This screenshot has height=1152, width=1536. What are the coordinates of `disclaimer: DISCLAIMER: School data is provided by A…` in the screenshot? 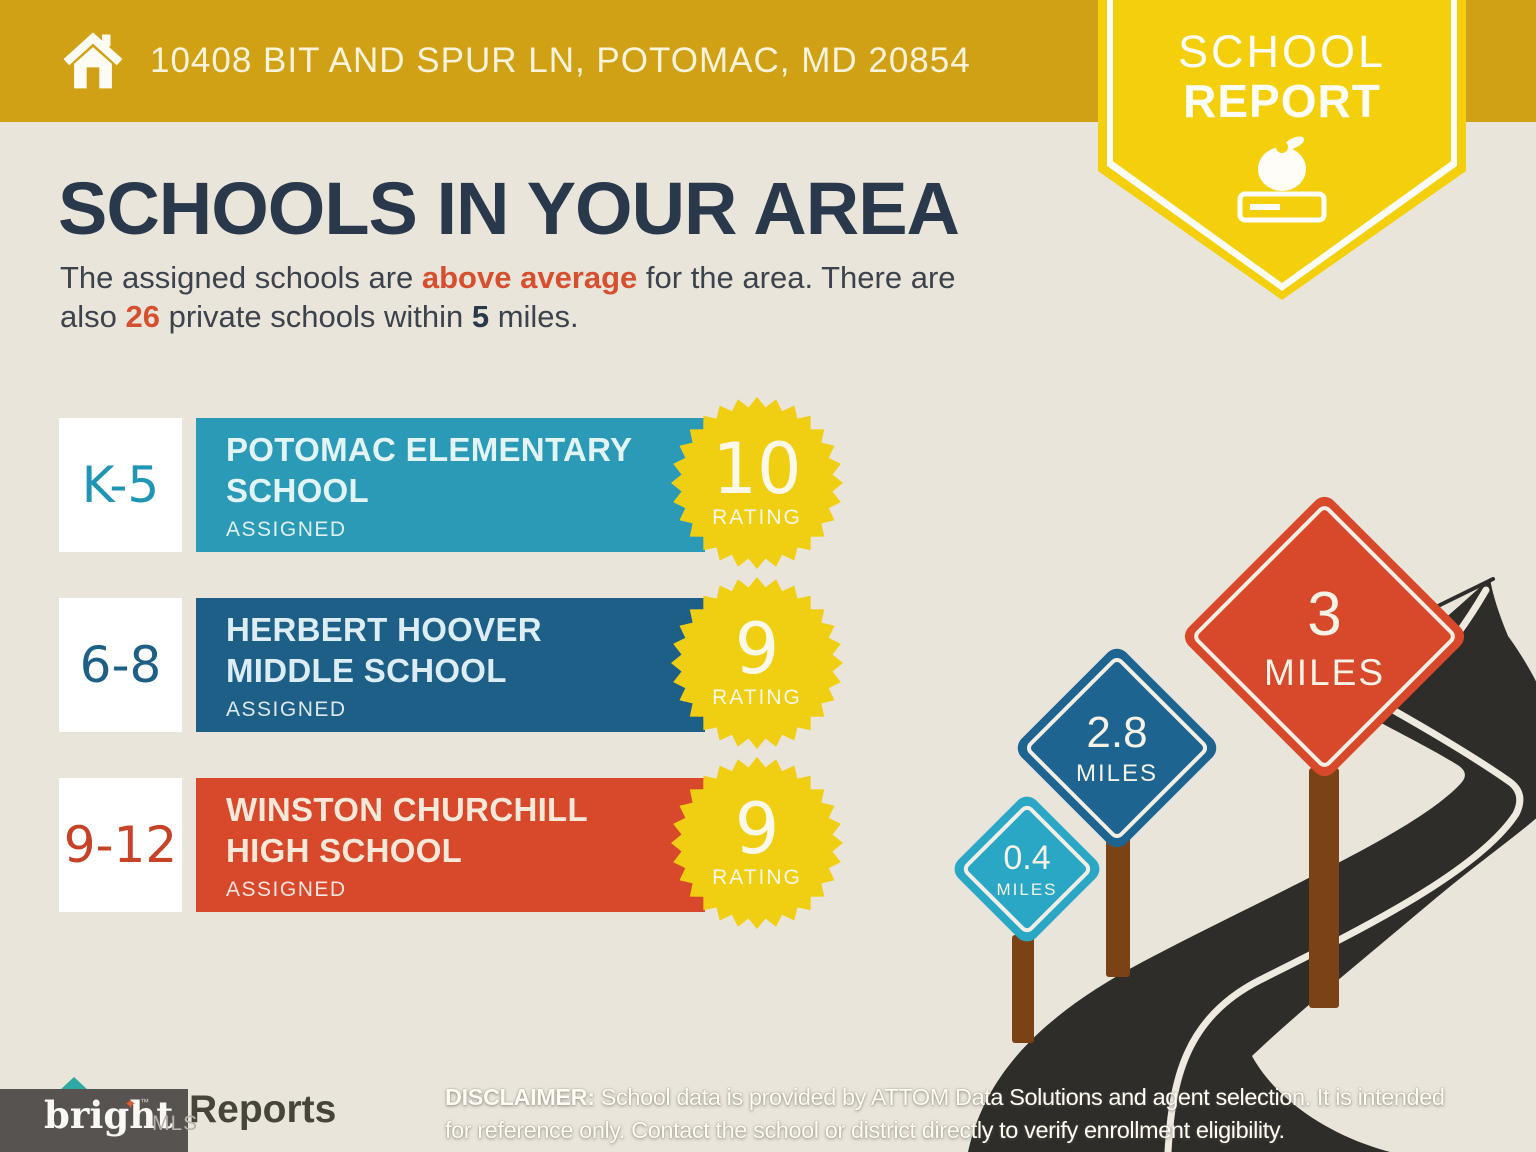 It's located at (945, 1114).